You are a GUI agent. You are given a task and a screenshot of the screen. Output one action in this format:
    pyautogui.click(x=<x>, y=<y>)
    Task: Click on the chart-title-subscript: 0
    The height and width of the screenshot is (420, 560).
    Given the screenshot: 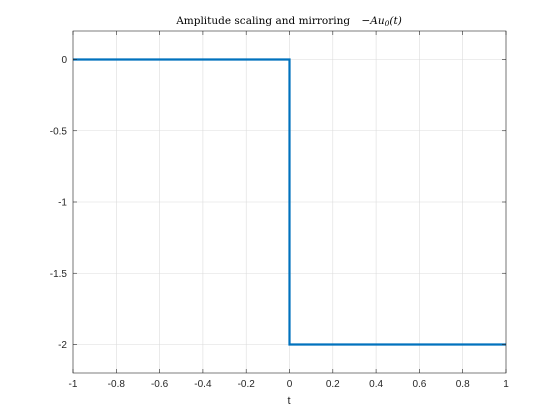 What is the action you would take?
    pyautogui.click(x=387, y=23)
    